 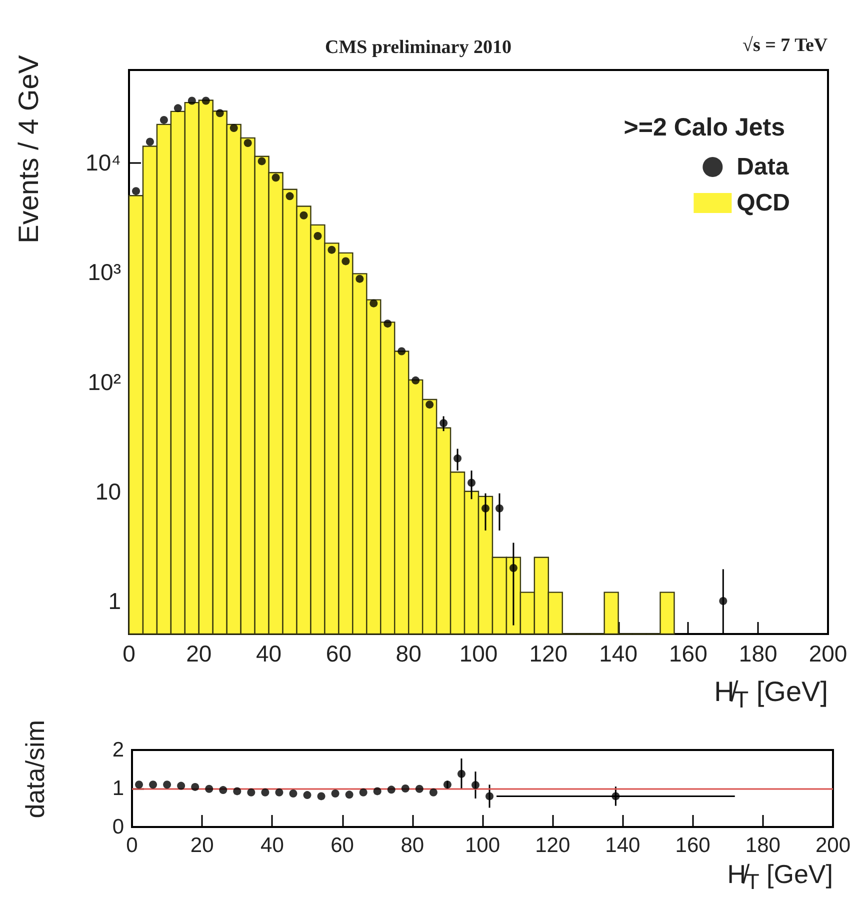 What do you see at coordinates (763, 167) in the screenshot?
I see `legend-label: Data` at bounding box center [763, 167].